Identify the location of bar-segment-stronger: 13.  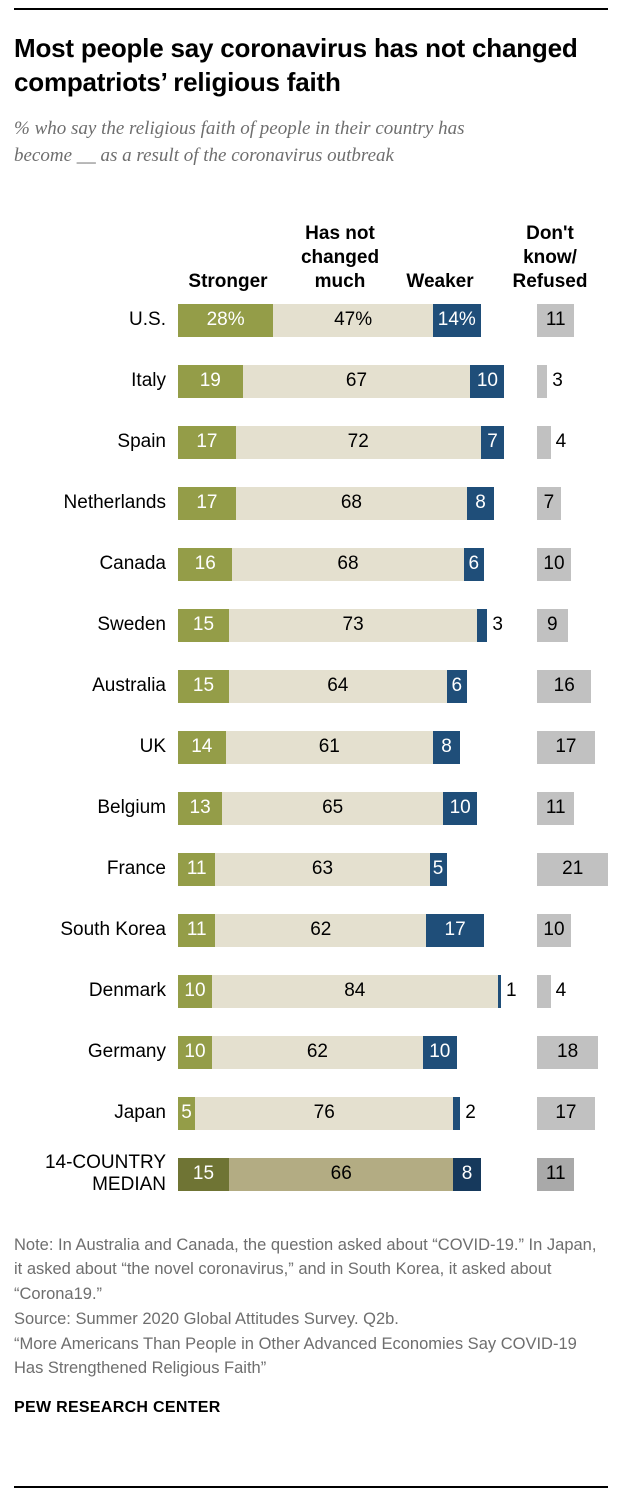
(200, 808).